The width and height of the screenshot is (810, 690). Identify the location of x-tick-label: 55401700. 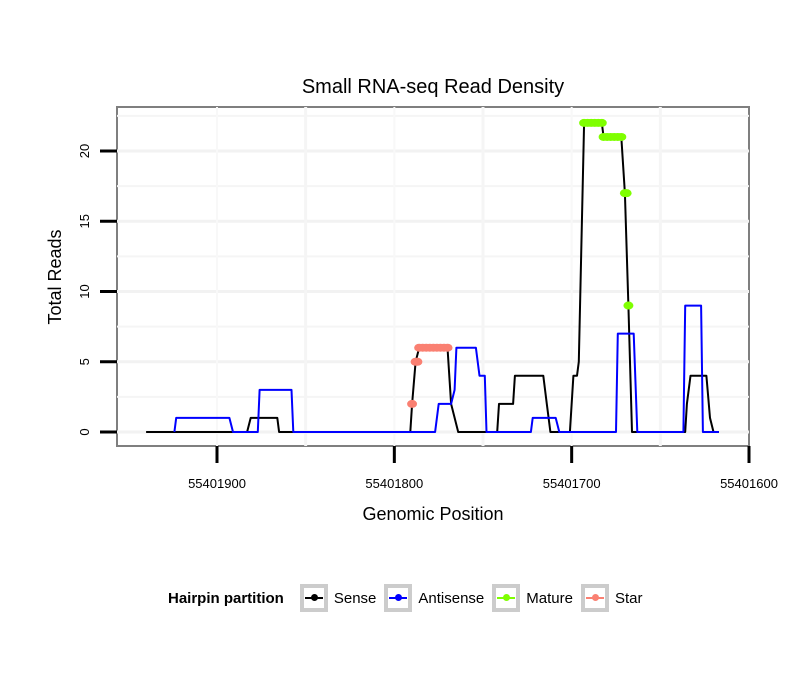
(572, 483).